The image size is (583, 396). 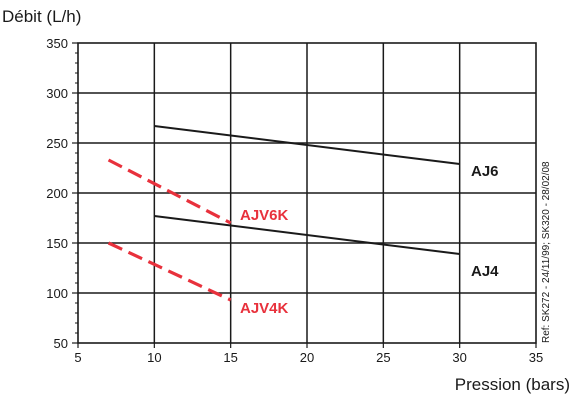 What do you see at coordinates (57, 43) in the screenshot?
I see `y-tick-label: 350` at bounding box center [57, 43].